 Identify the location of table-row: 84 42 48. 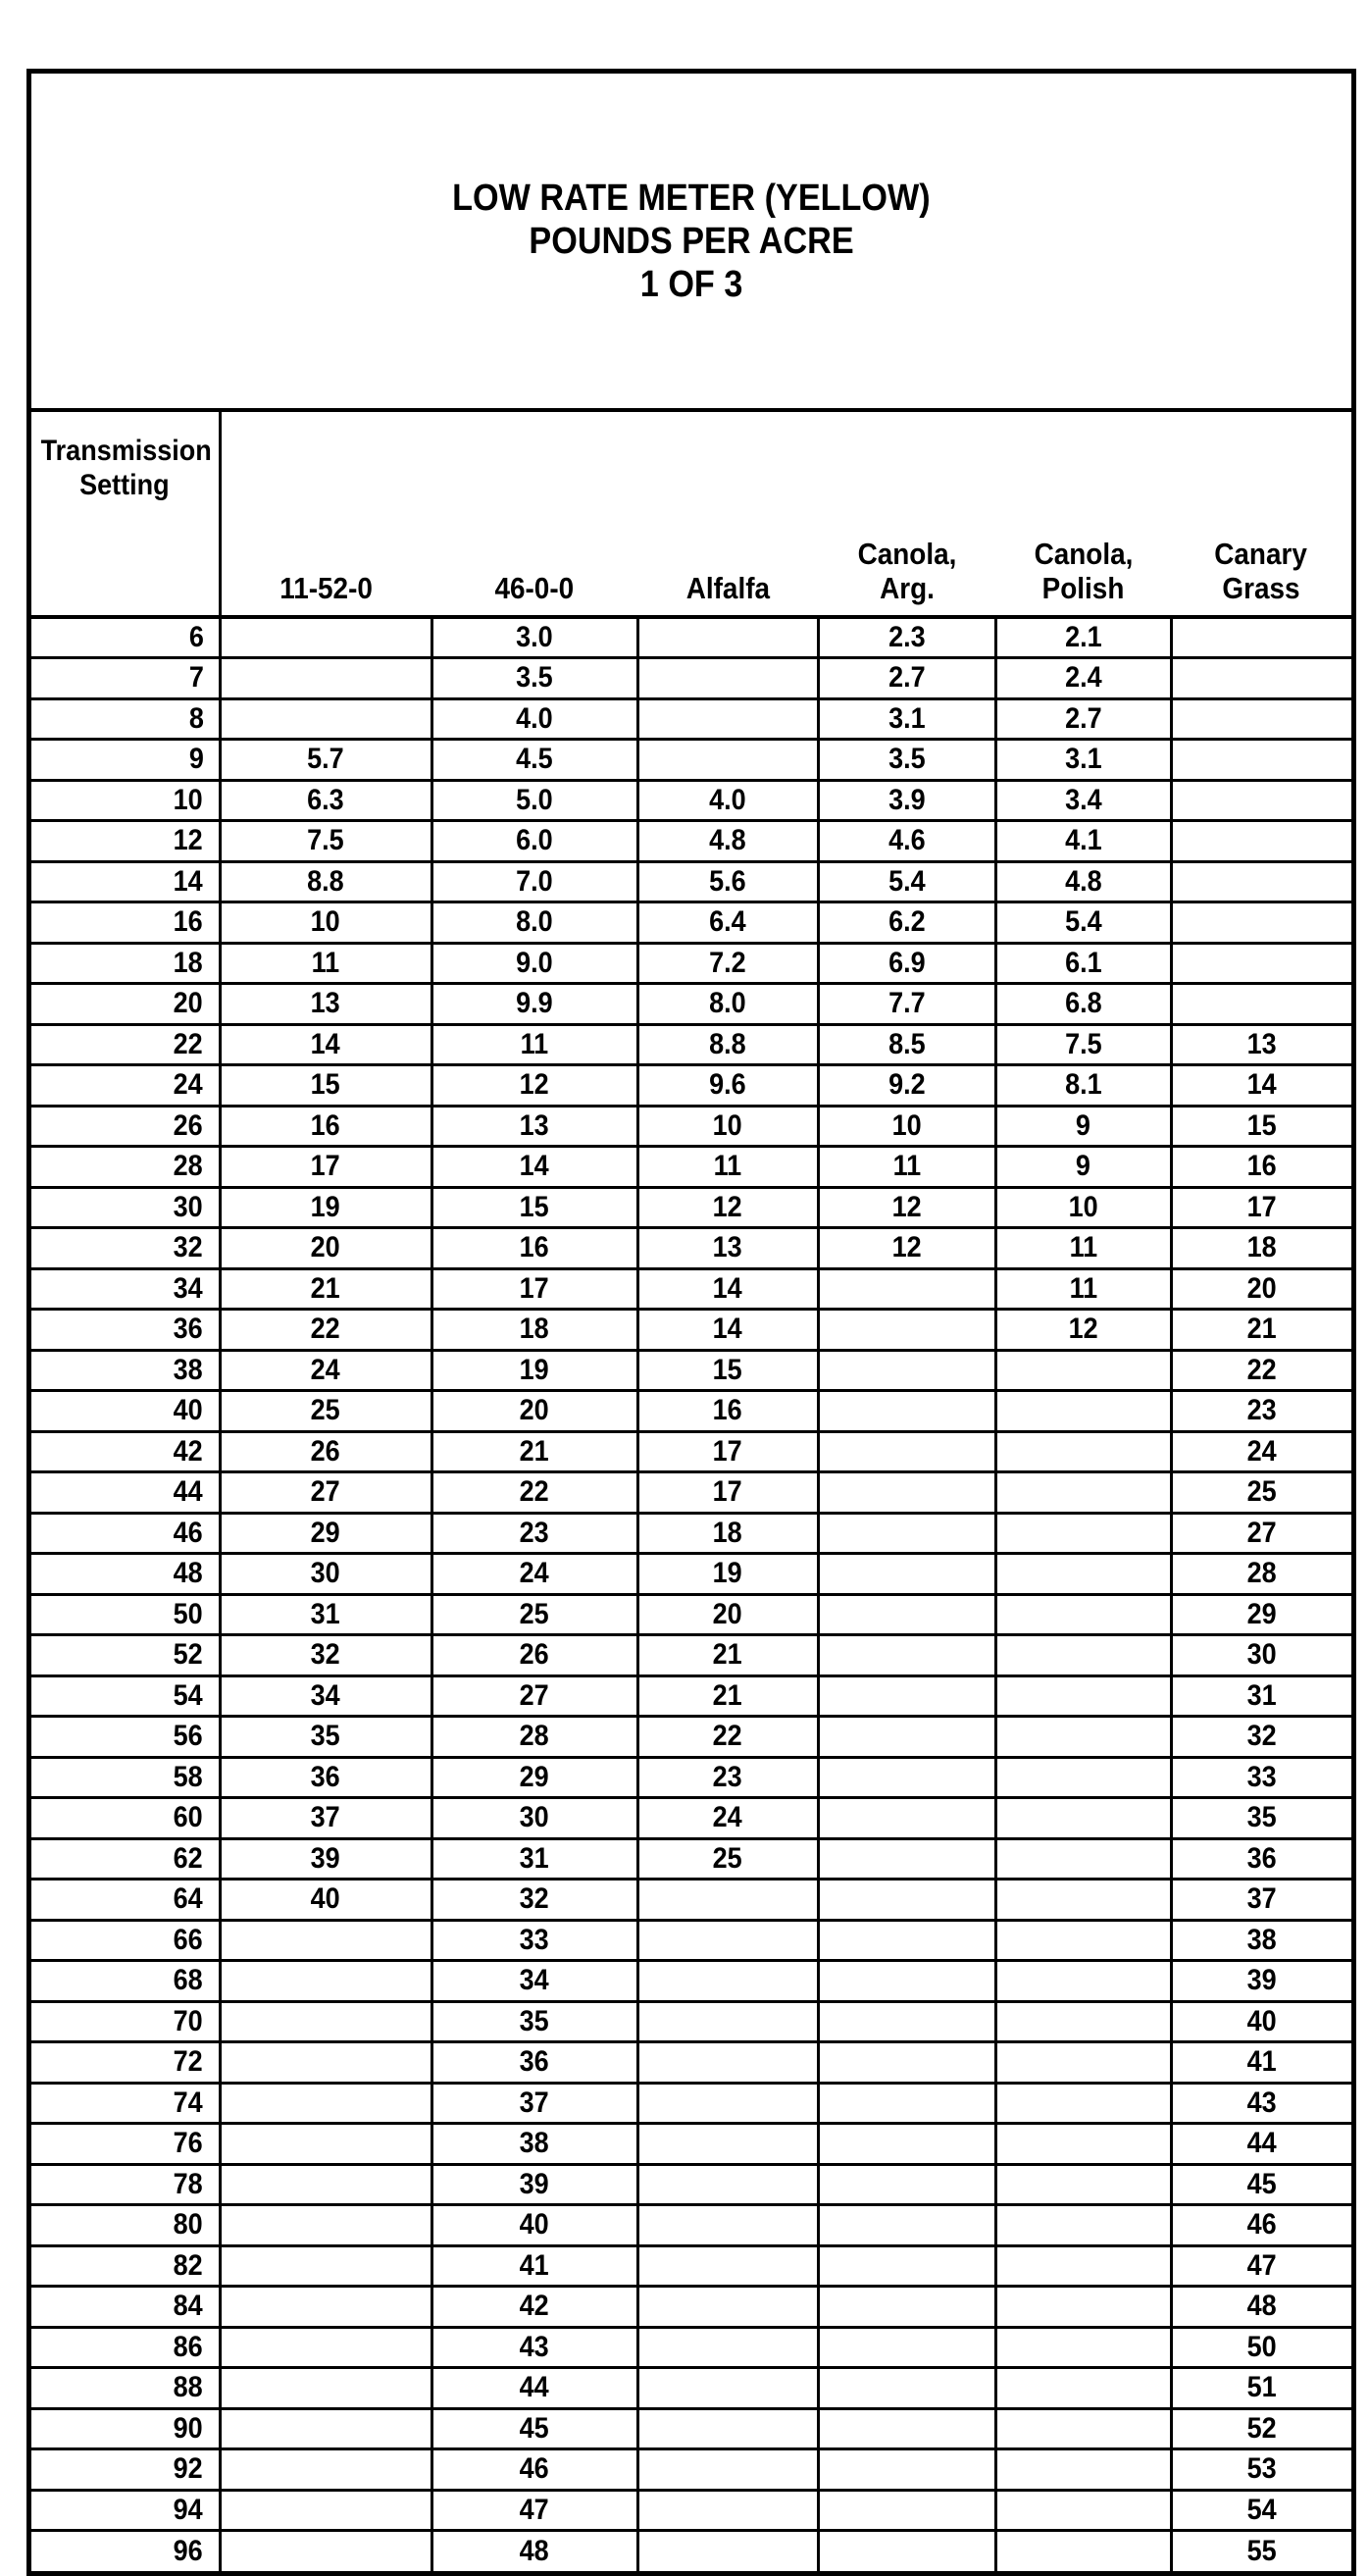
(691, 2307).